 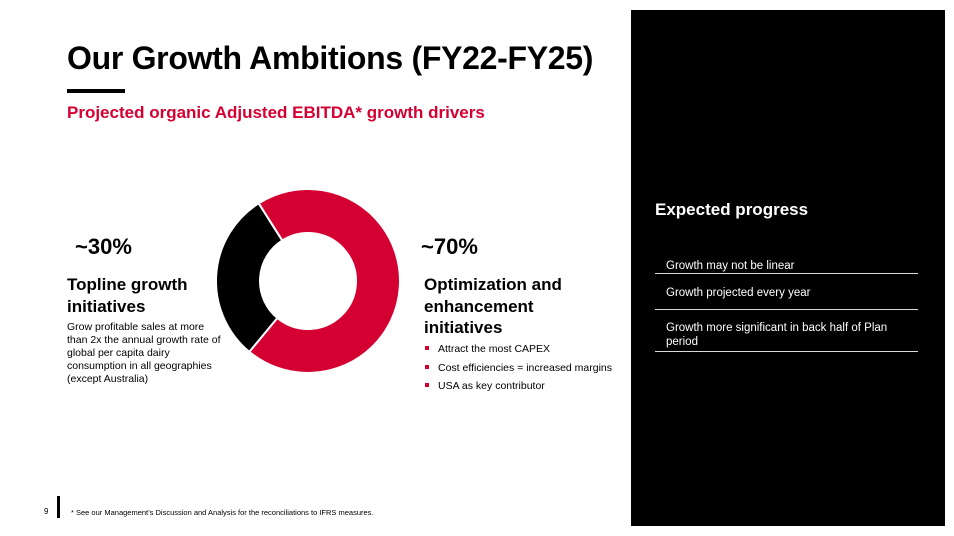 I want to click on bullet-item: Attract the most CAPEX, so click(x=518, y=349).